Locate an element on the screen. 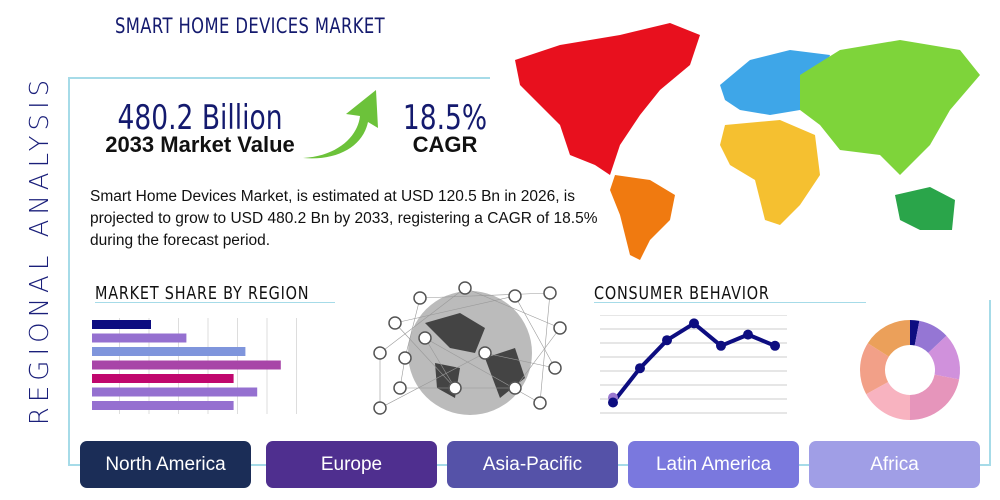 The height and width of the screenshot is (500, 1000). globe-network-icon is located at coordinates (470, 348).